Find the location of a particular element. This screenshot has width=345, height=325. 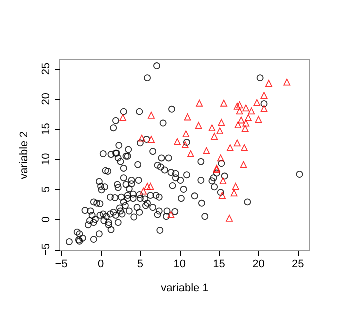

x-tick-label: 15 is located at coordinates (219, 264).